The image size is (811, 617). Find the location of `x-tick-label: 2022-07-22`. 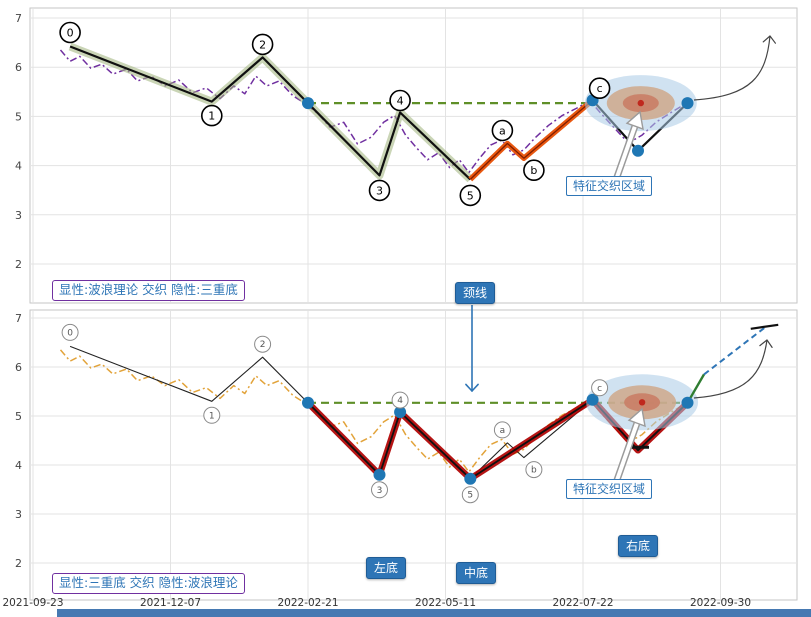

x-tick-label: 2022-07-22 is located at coordinates (582, 603).